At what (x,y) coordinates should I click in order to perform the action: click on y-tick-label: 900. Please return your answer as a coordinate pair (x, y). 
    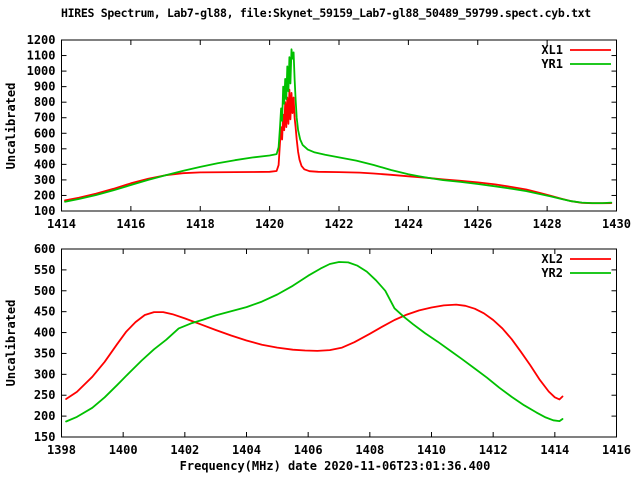
    Looking at the image, I should click on (45, 87).